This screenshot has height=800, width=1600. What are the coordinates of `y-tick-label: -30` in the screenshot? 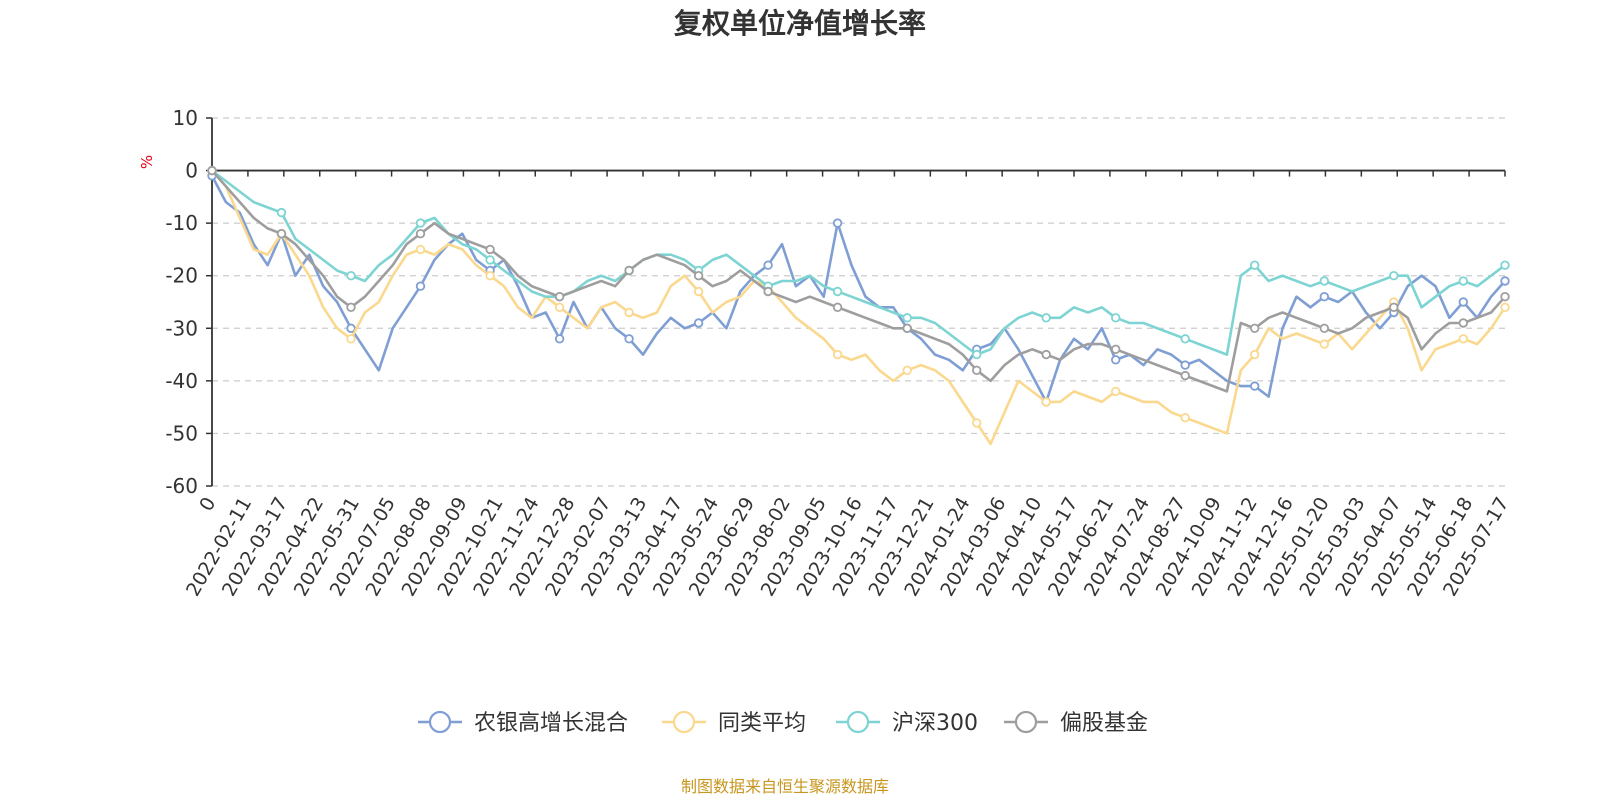 It's located at (181, 328).